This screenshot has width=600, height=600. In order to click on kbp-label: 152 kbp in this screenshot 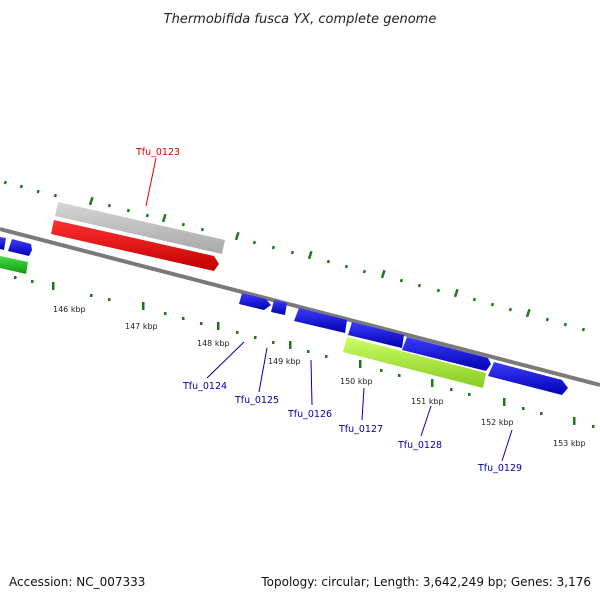, I will do `click(497, 422)`.